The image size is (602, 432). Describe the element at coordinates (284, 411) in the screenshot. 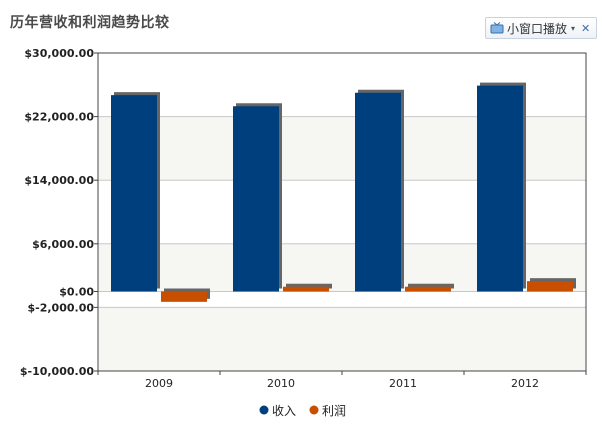

I see `legend-label: 收入` at that location.